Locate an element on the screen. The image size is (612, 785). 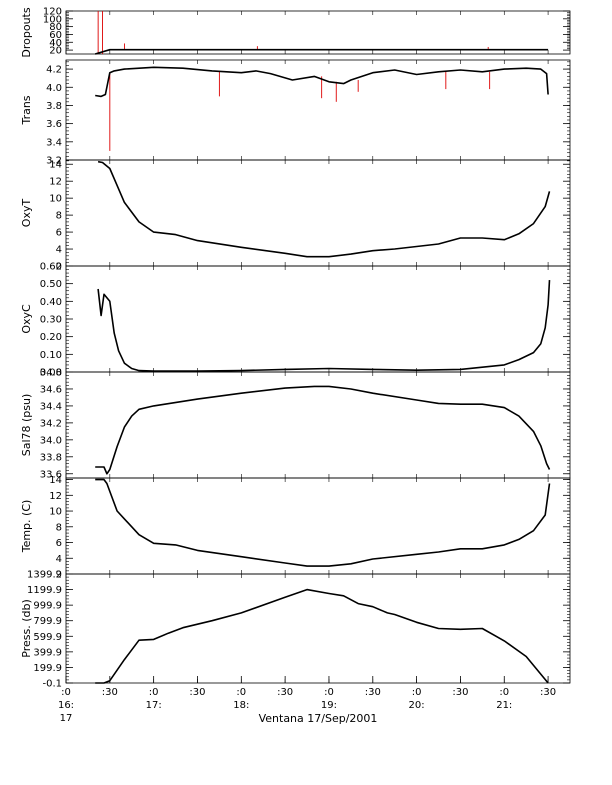
y-tick-label: 999.9 is located at coordinates (47, 606).